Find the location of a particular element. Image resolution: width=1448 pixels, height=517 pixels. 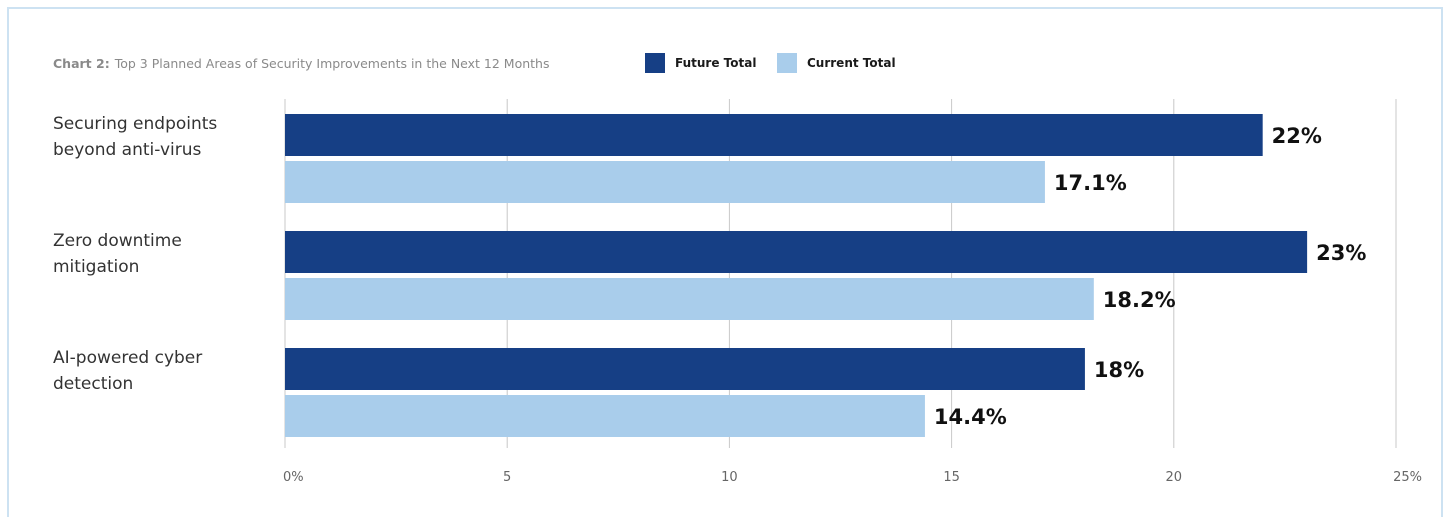

legend-label-current-total: Current Total is located at coordinates (851, 63).